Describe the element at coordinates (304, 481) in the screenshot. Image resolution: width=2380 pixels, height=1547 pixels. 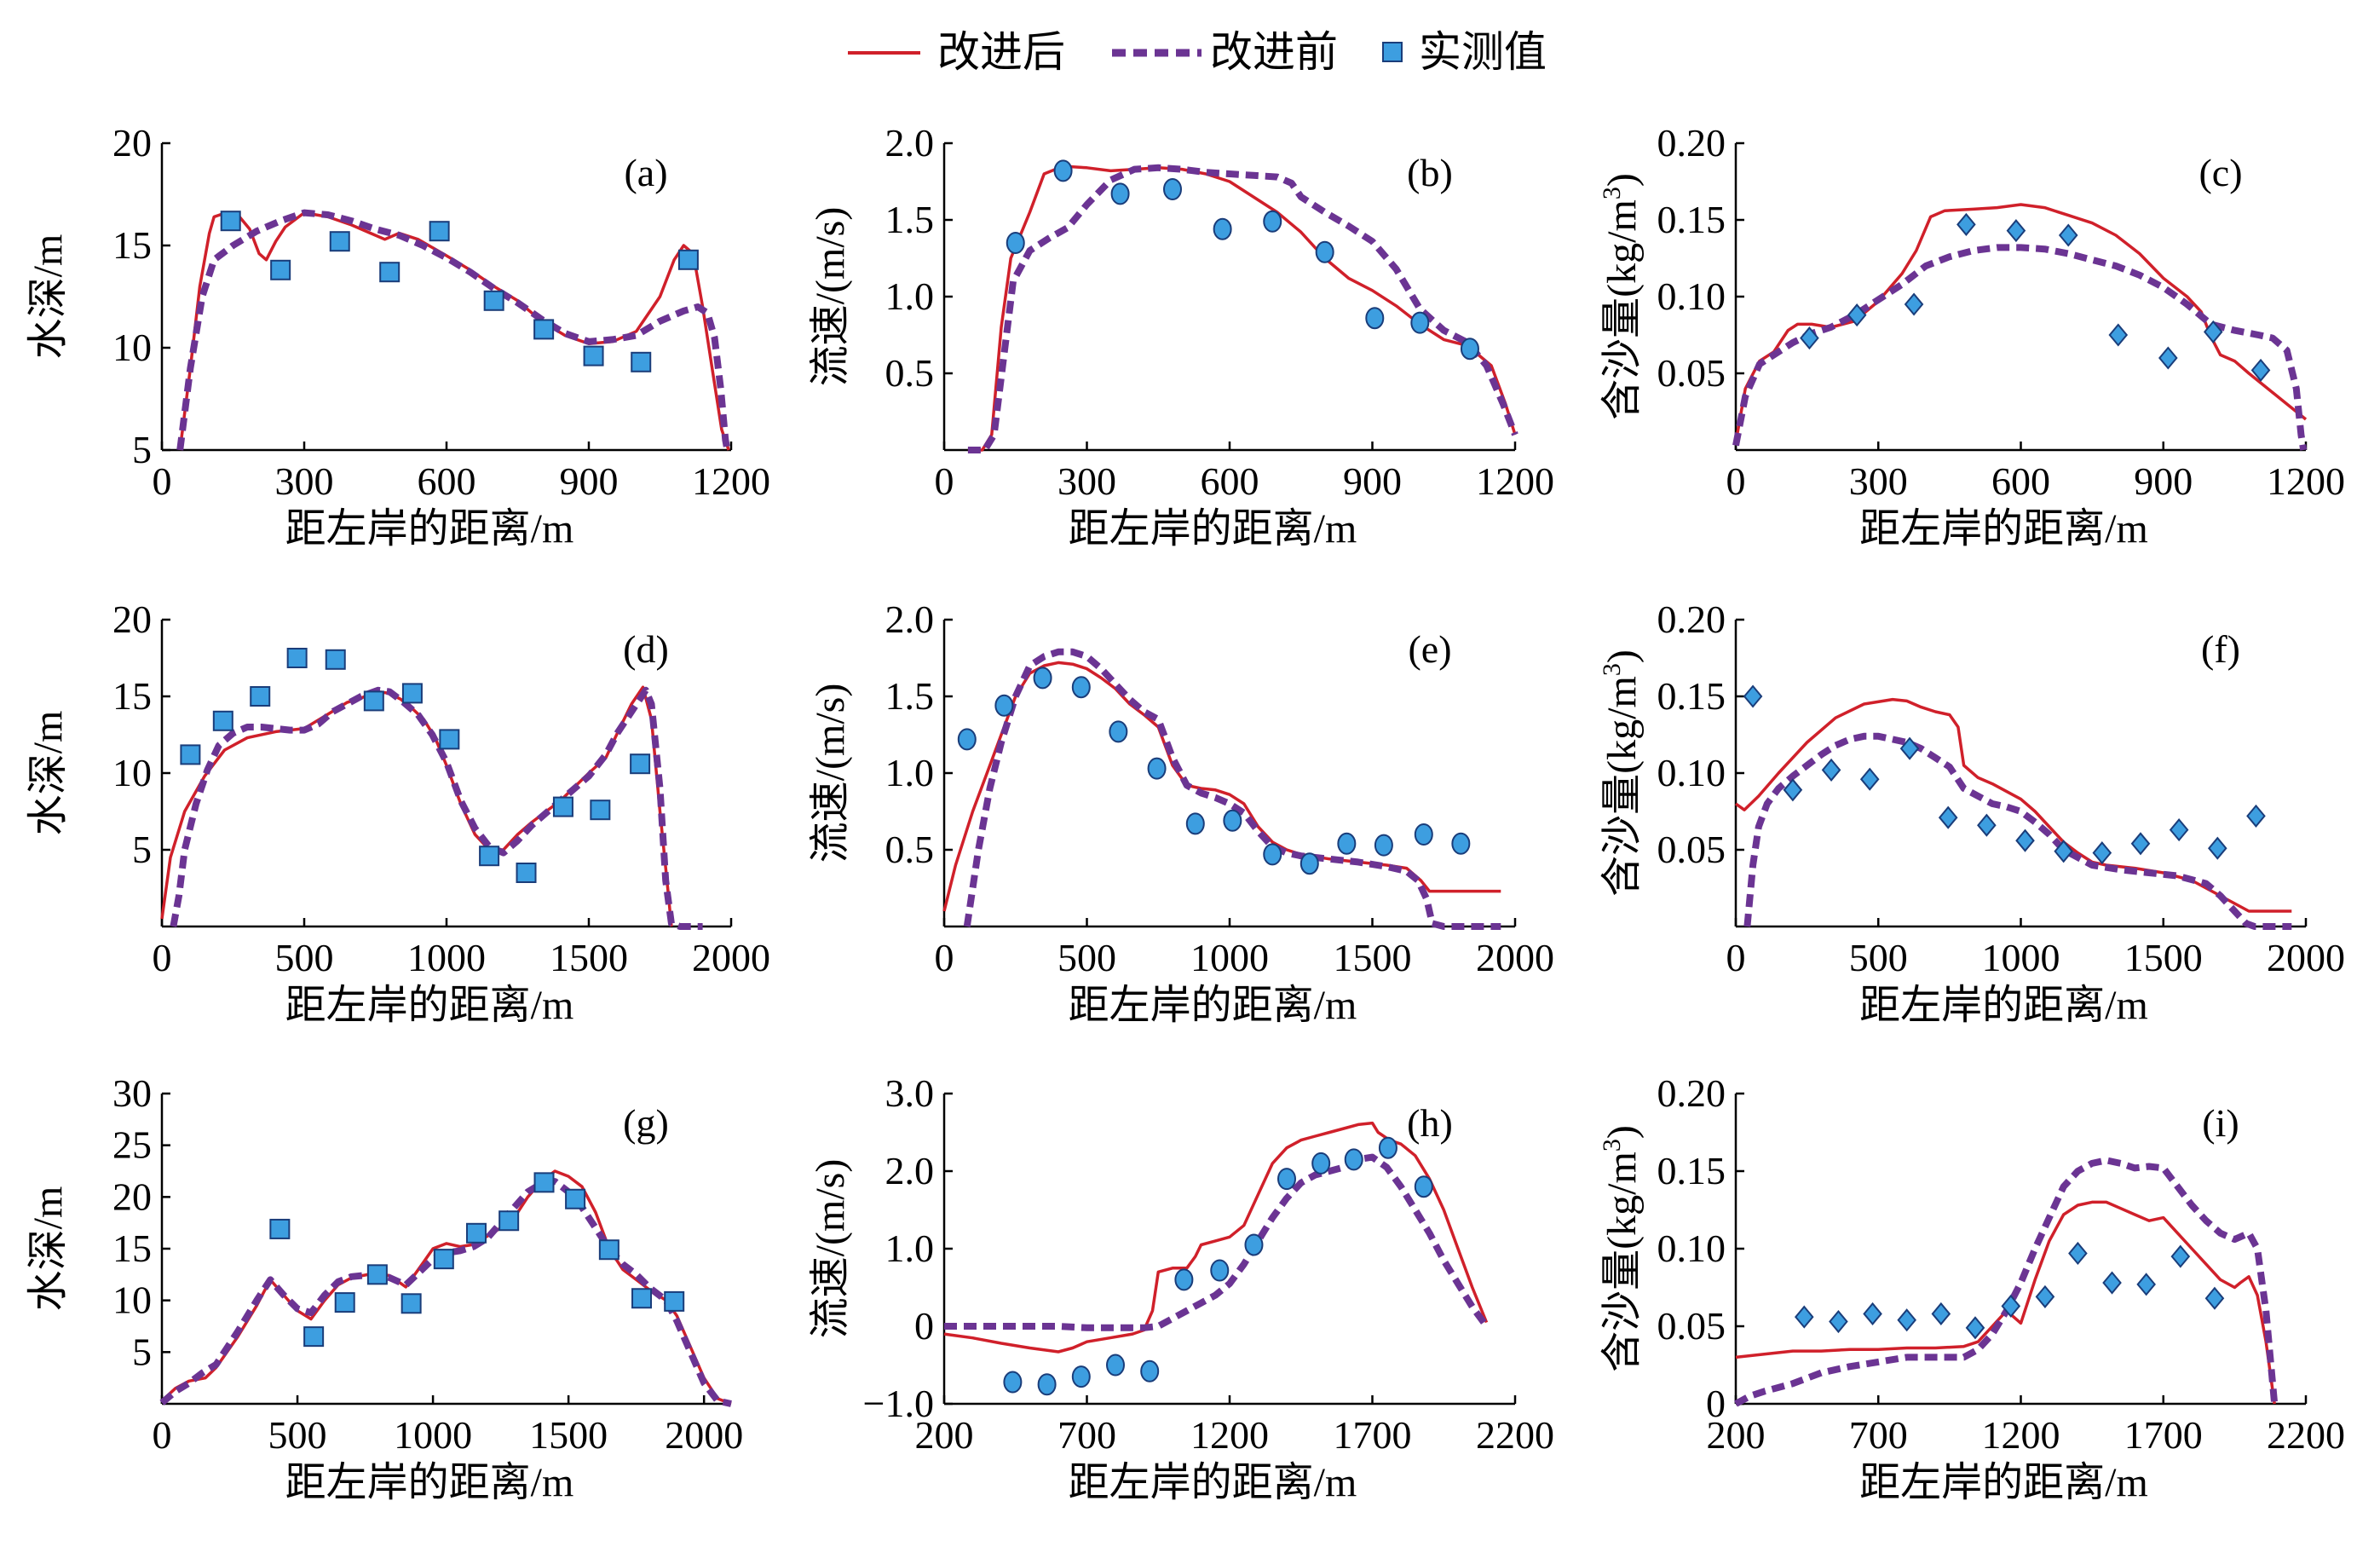
I see `x-tick-label-a: 300` at that location.